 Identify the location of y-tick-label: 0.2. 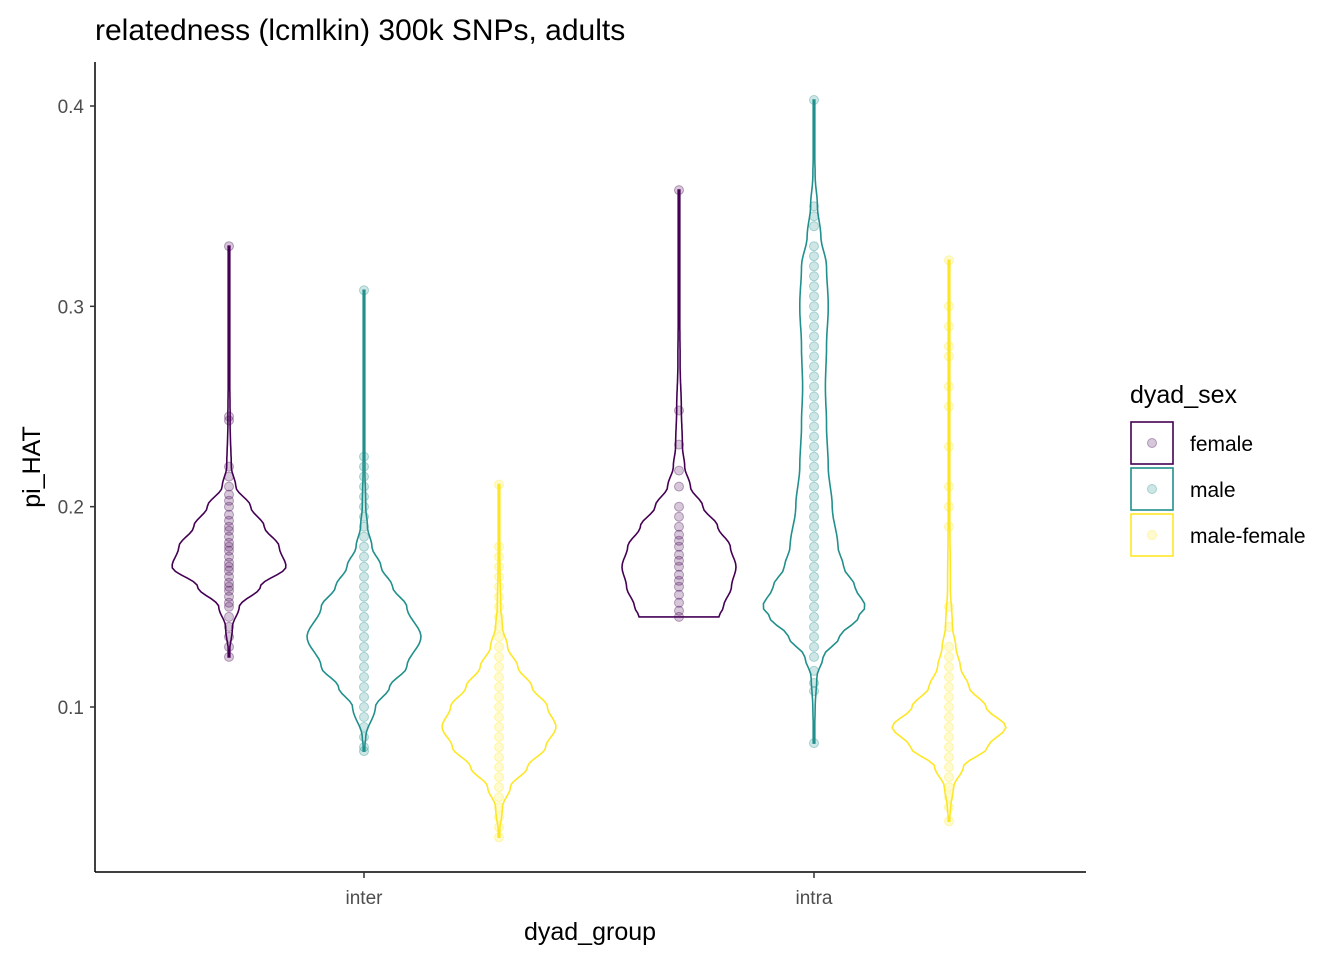
(71, 508).